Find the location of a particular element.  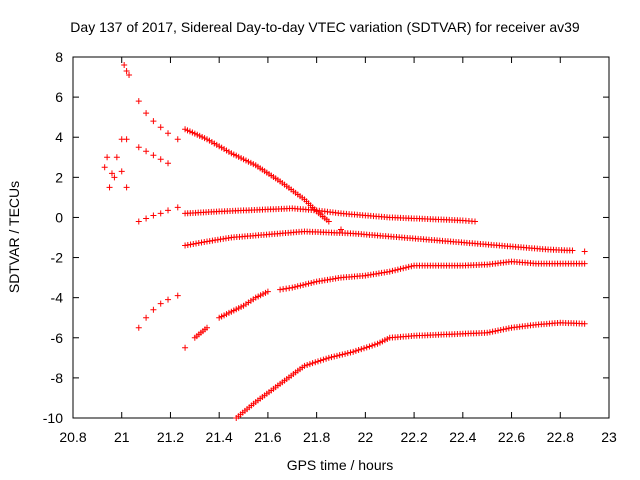

series-track-a is located at coordinates (110, 172).